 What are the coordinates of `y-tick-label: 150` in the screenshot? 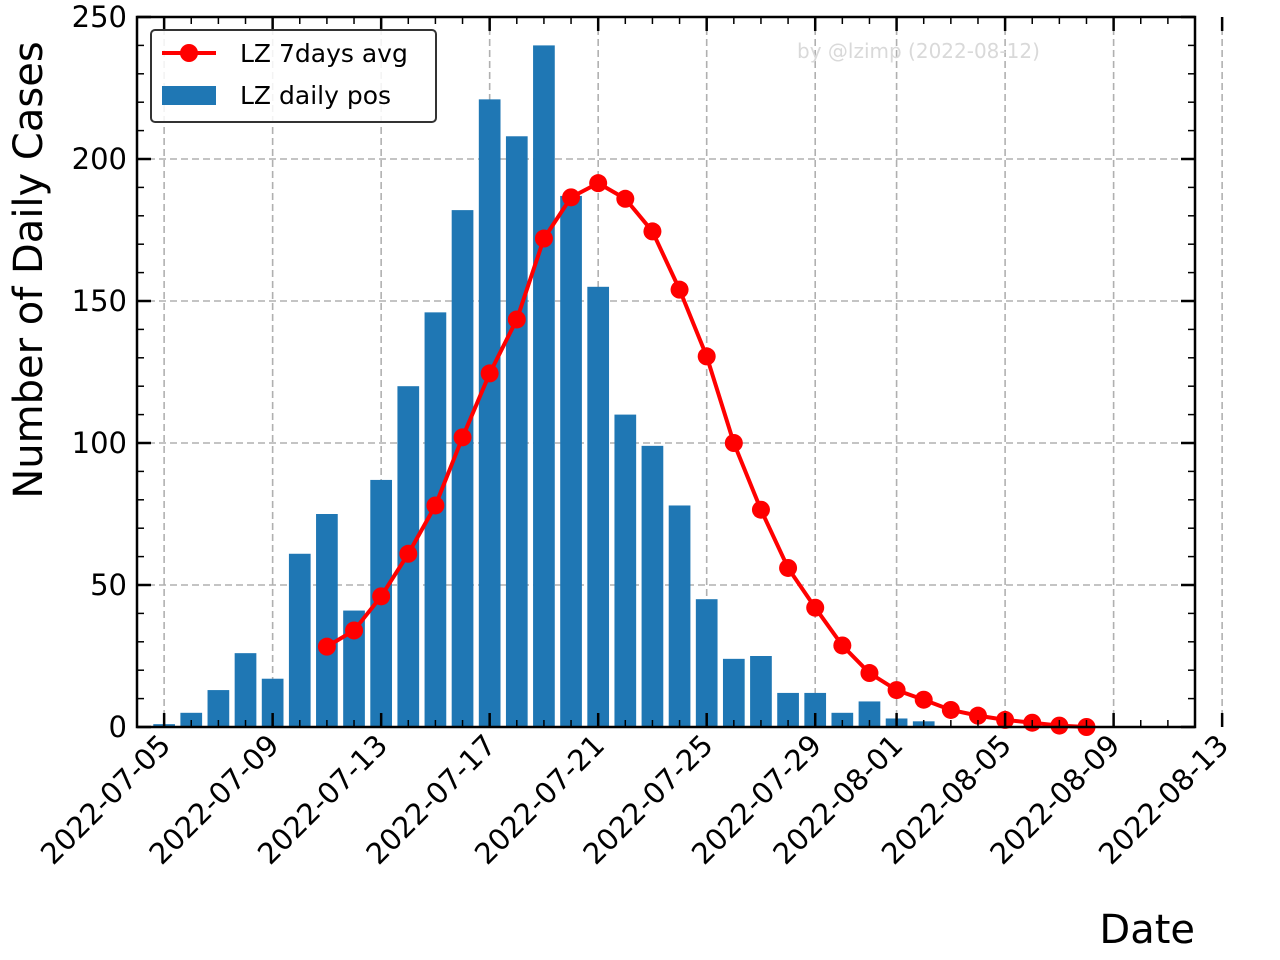 It's located at (99, 301).